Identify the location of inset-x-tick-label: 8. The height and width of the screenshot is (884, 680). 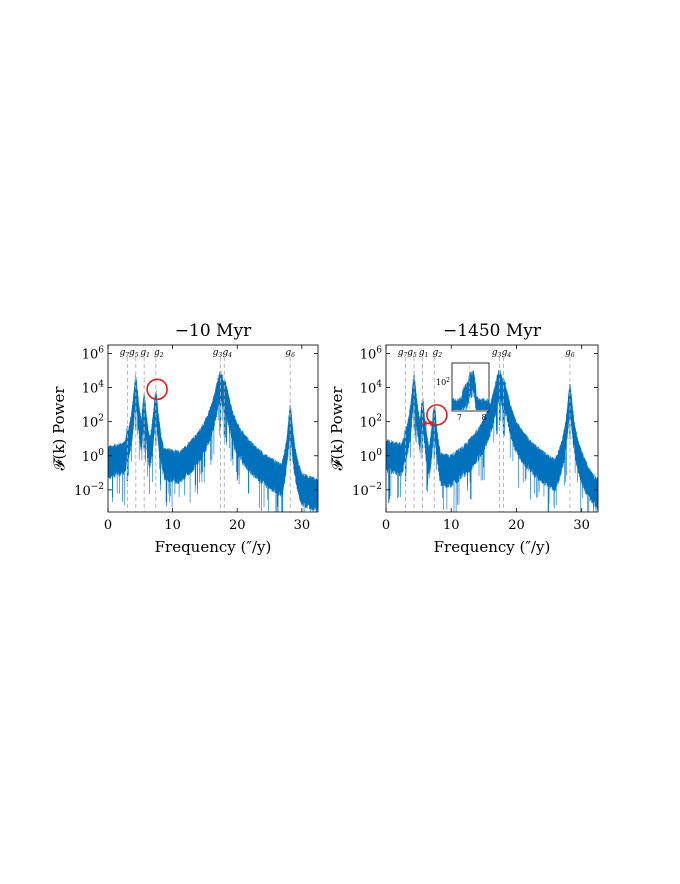
(484, 417).